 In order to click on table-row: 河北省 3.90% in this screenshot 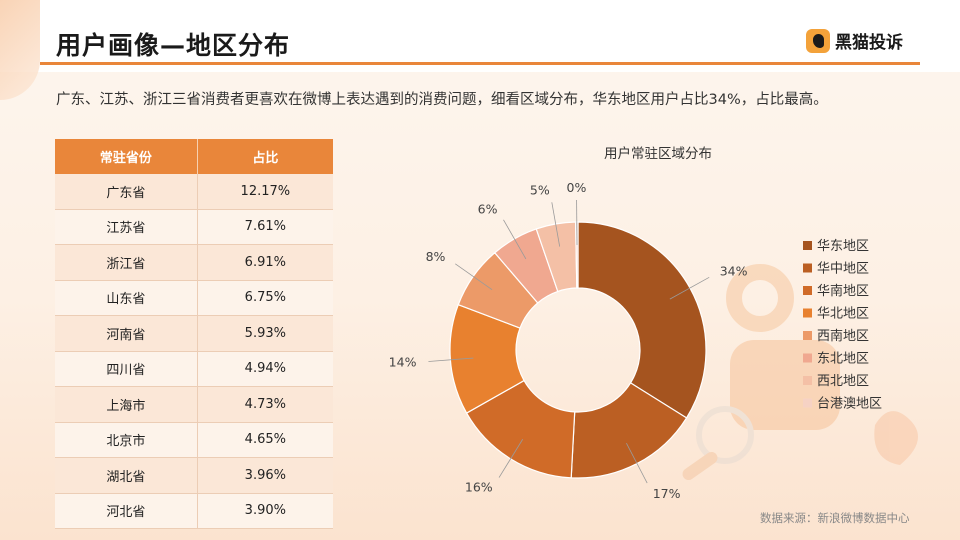, I will do `click(194, 511)`.